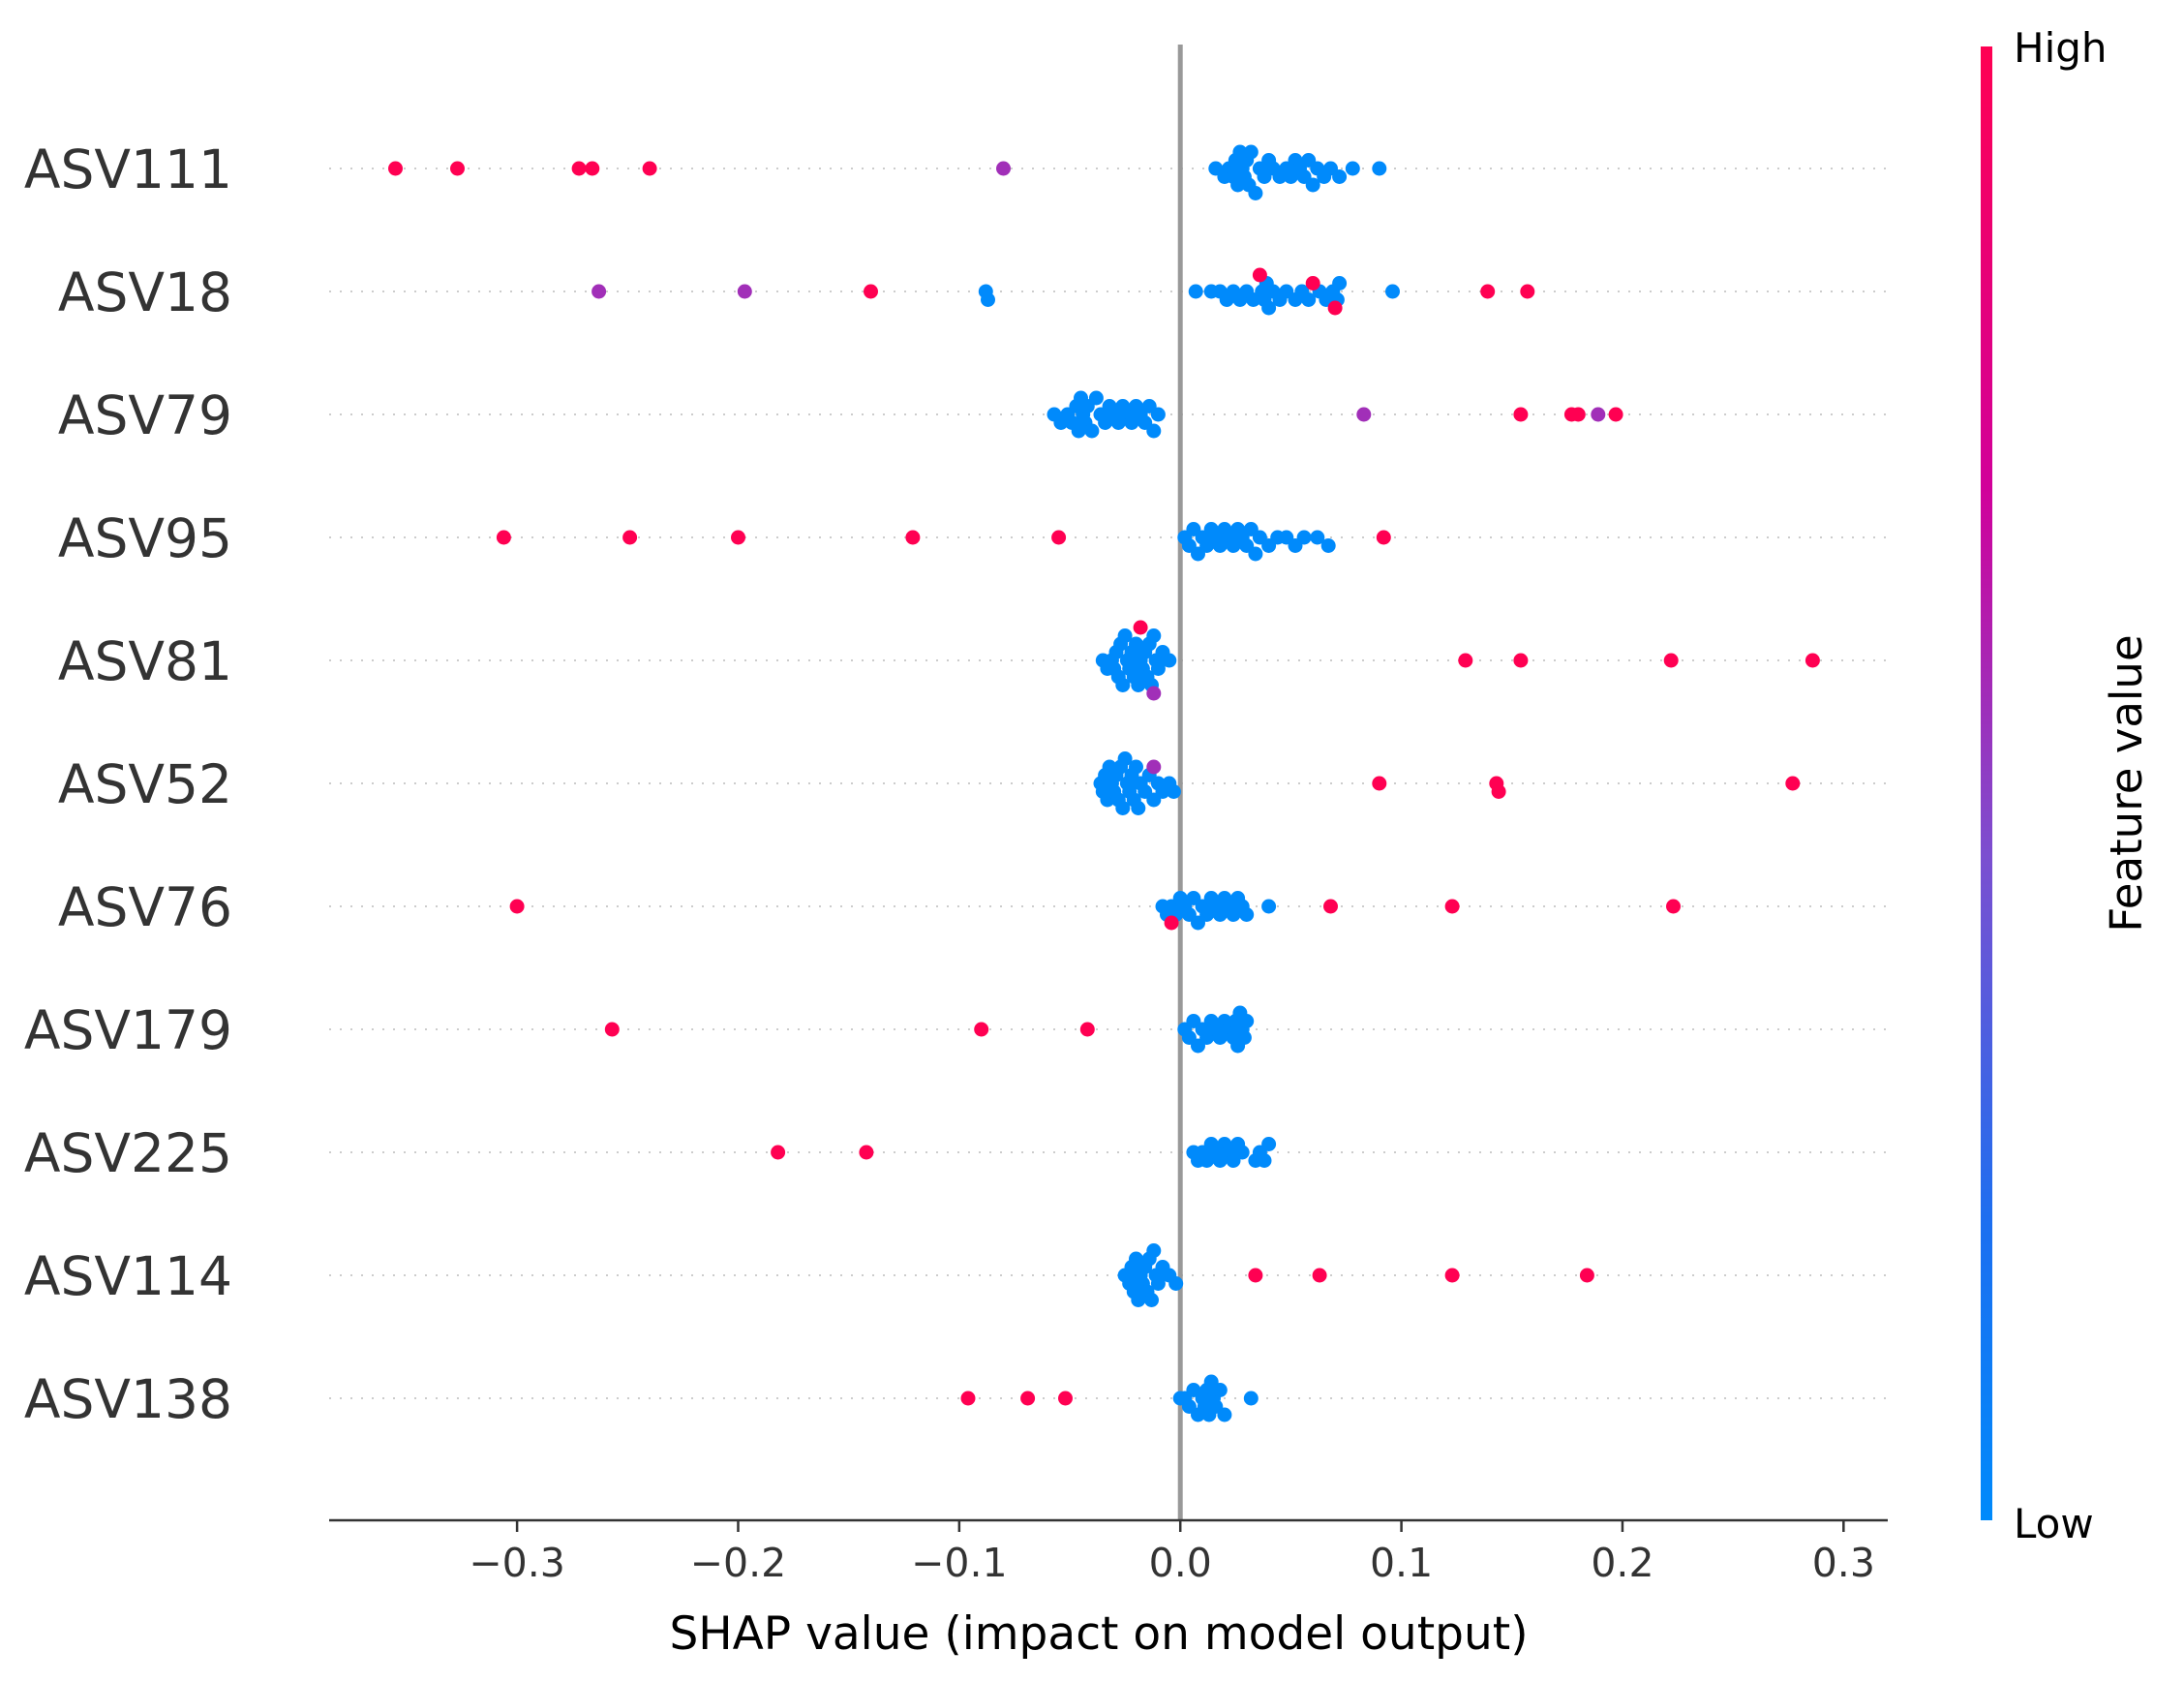 This screenshot has width=2184, height=1682. Describe the element at coordinates (1180, 1563) in the screenshot. I see `x-tick-label: 0.0` at that location.